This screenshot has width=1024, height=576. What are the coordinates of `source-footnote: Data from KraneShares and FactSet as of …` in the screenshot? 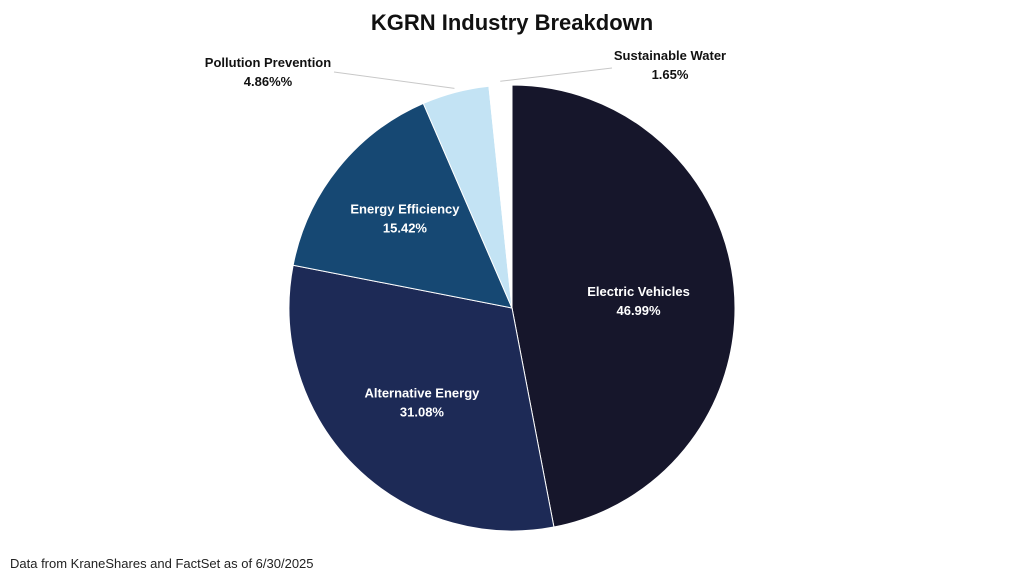 It's located at (162, 563).